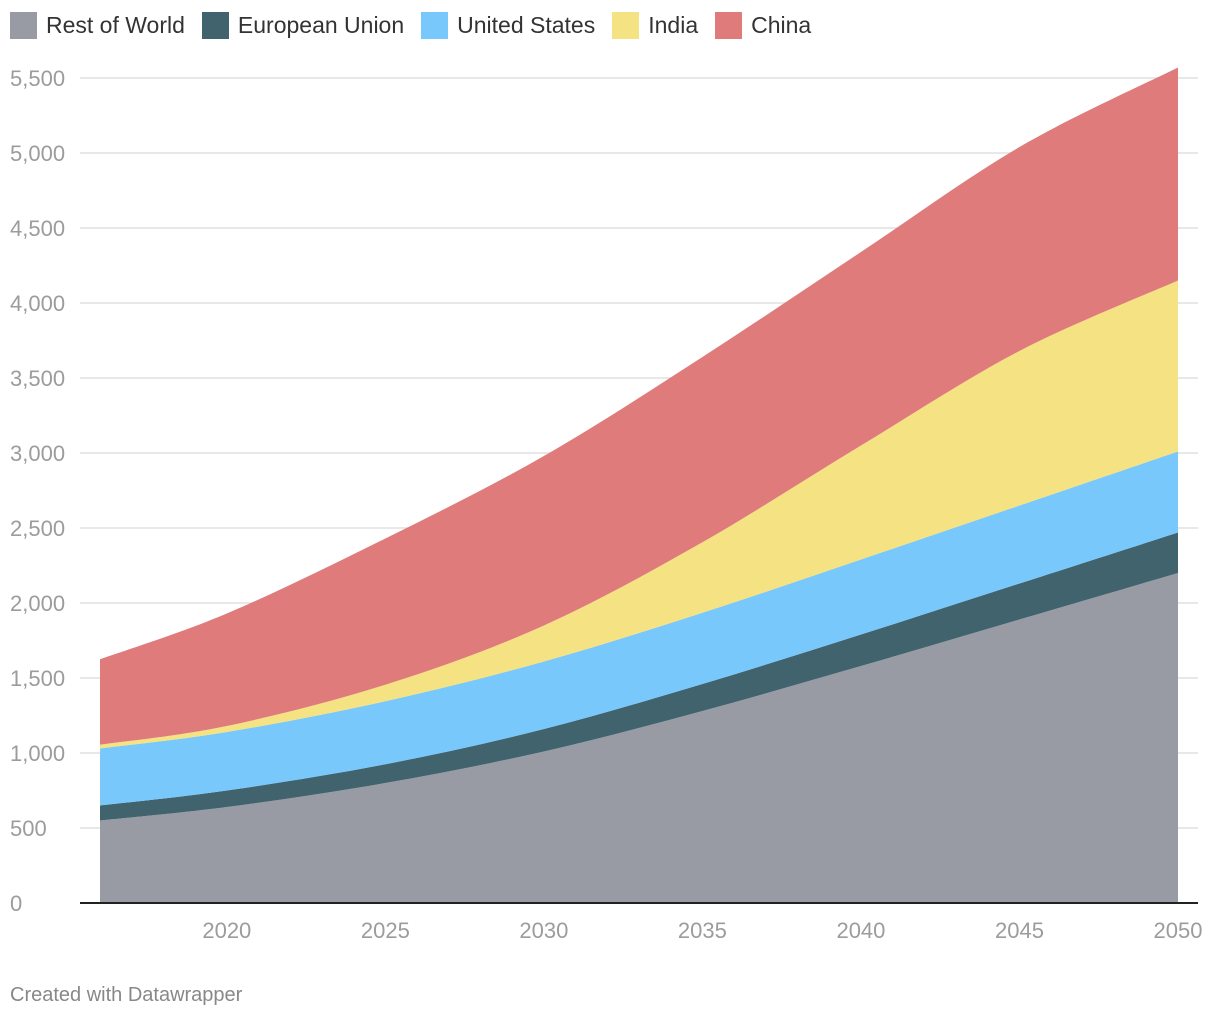 This screenshot has width=1220, height=1020. What do you see at coordinates (435, 25) in the screenshot?
I see `legend-swatch-united-states` at bounding box center [435, 25].